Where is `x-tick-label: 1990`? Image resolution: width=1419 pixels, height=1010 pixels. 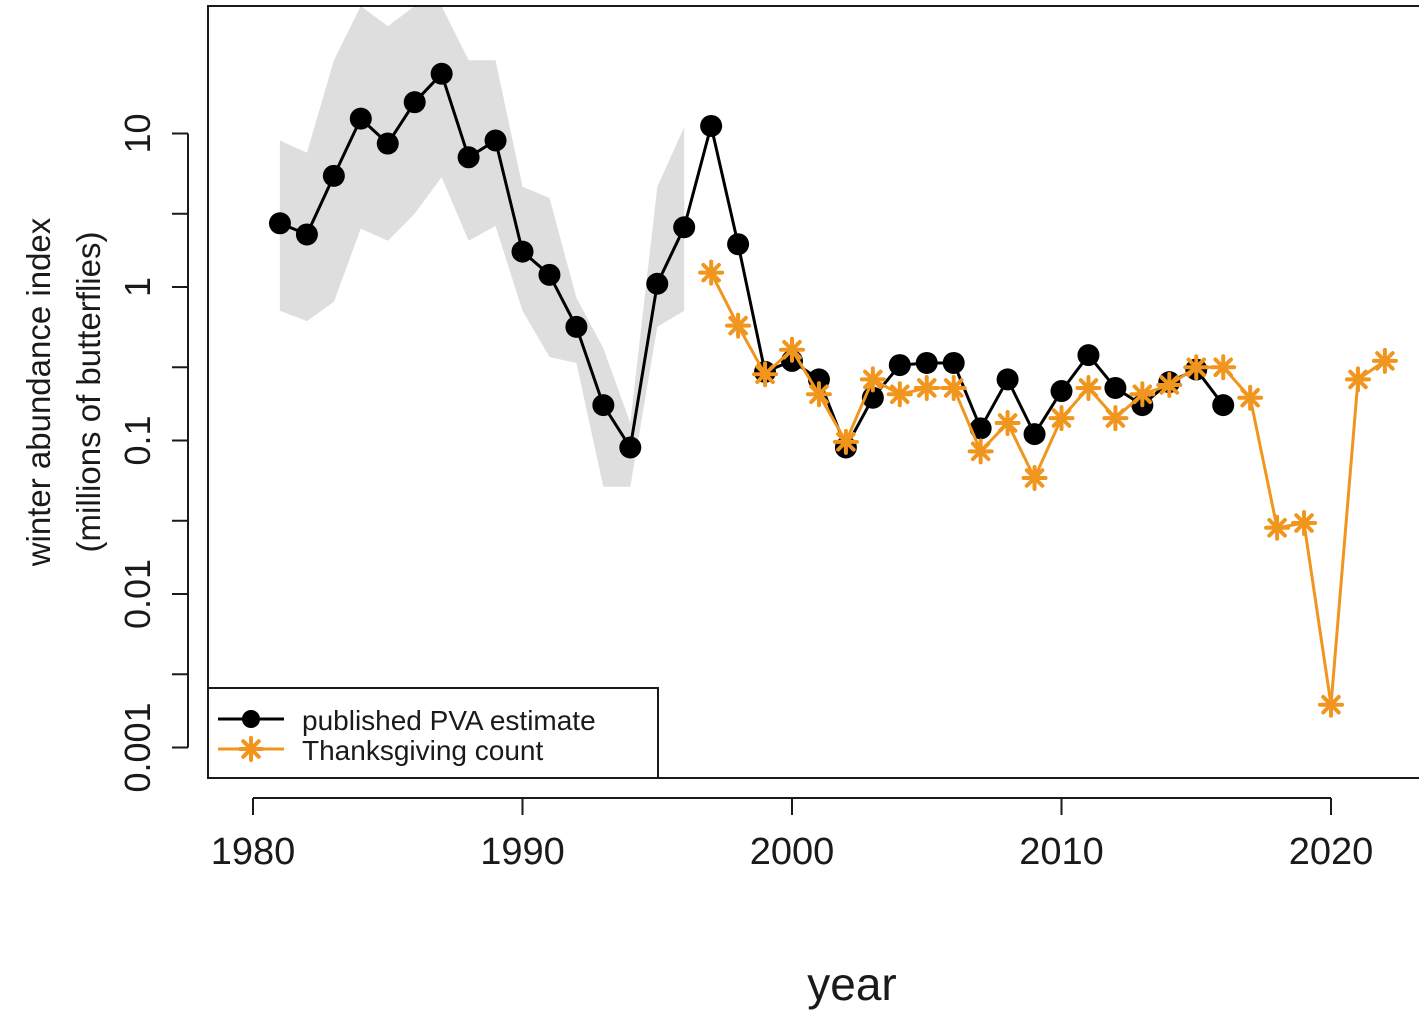
x-tick-label: 1990 is located at coordinates (522, 852).